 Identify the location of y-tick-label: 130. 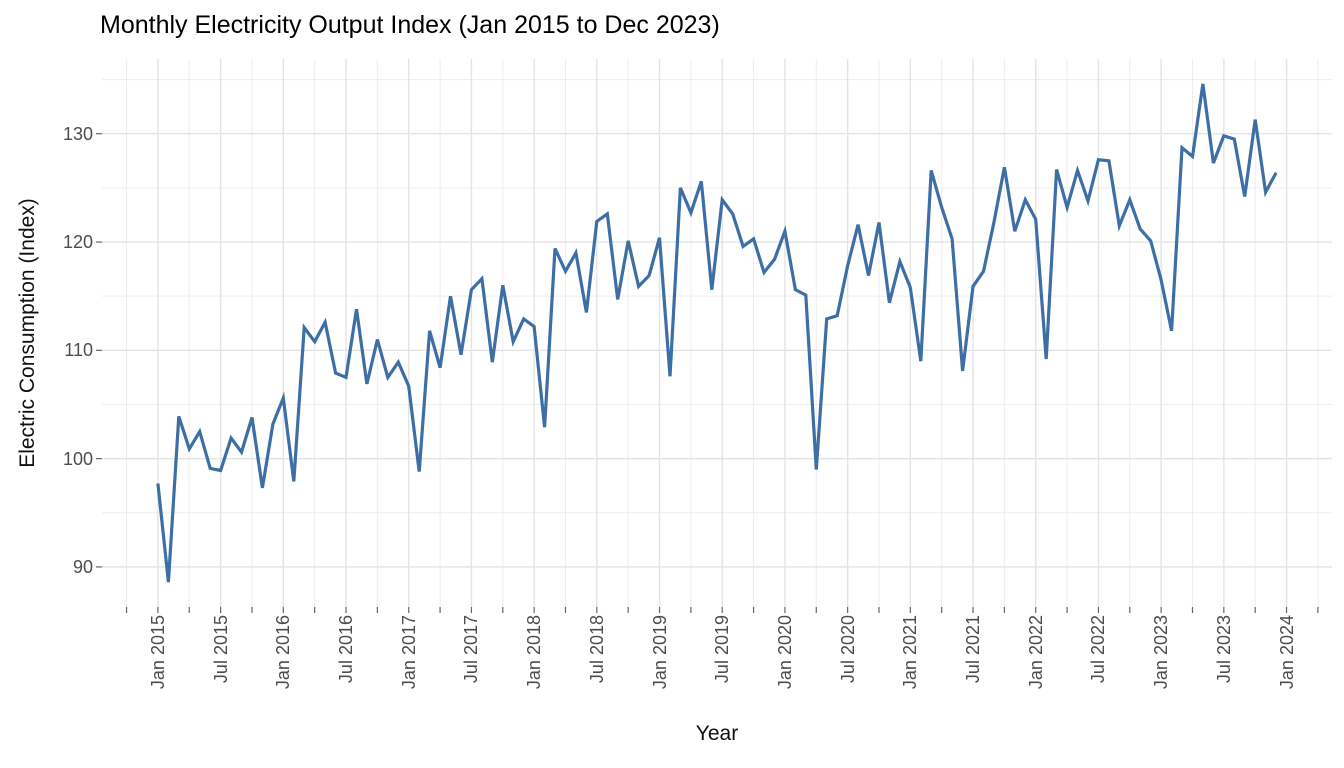
(77, 133).